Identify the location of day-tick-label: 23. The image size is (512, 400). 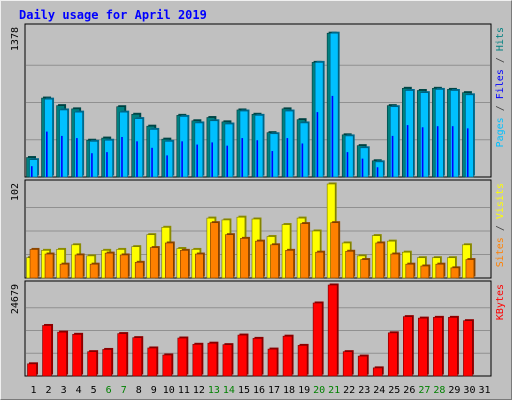
(364, 390).